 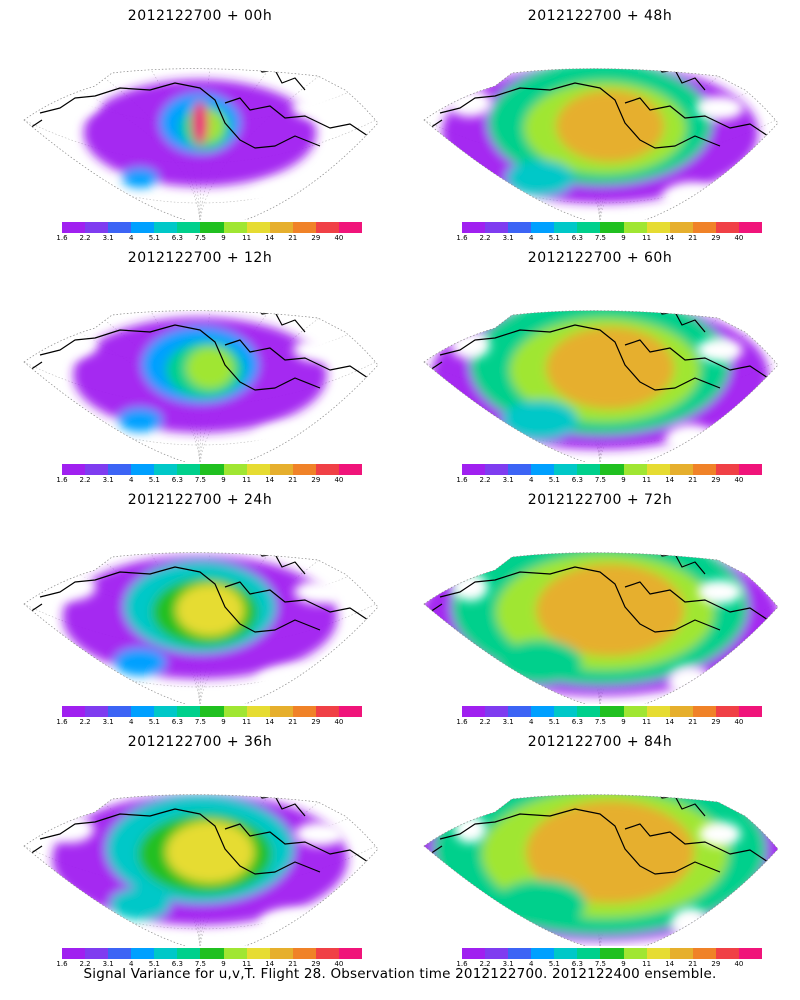 What do you see at coordinates (200, 500) in the screenshot?
I see `panel-title: 2012122700 + 24h` at bounding box center [200, 500].